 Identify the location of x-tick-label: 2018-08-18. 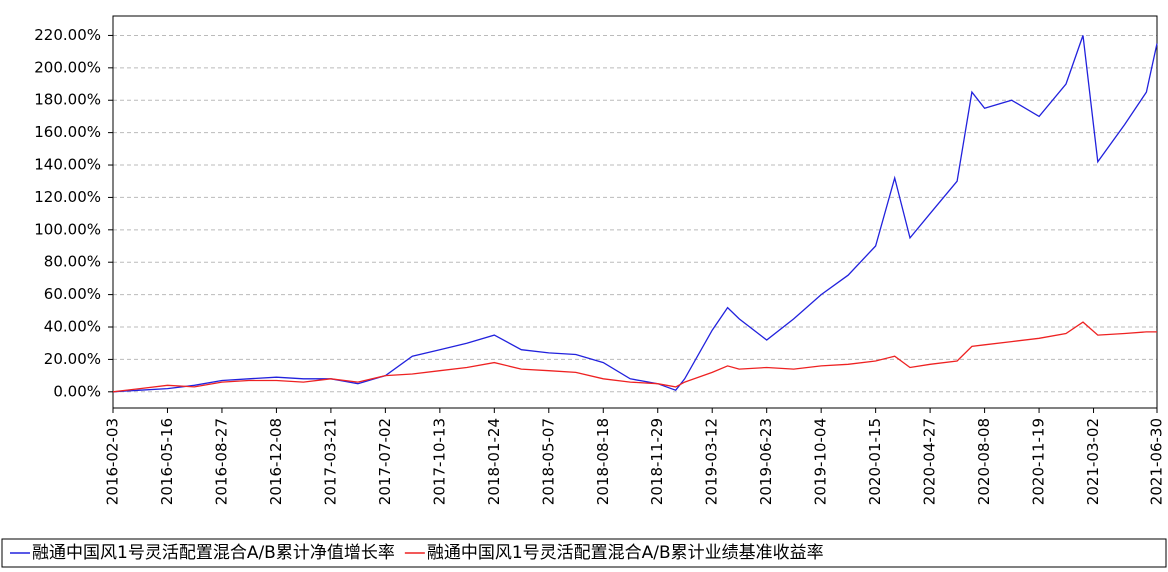
(603, 461).